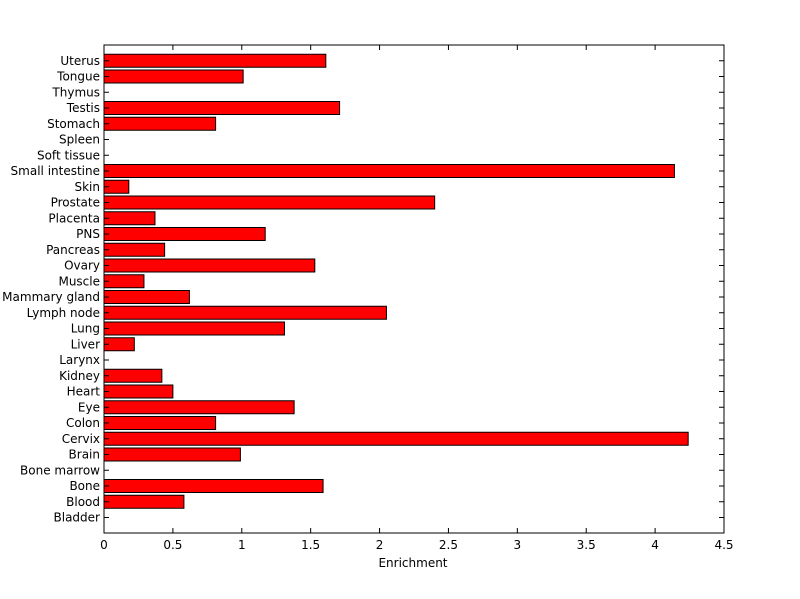  What do you see at coordinates (63, 313) in the screenshot?
I see `y-tick-label: Lymph node` at bounding box center [63, 313].